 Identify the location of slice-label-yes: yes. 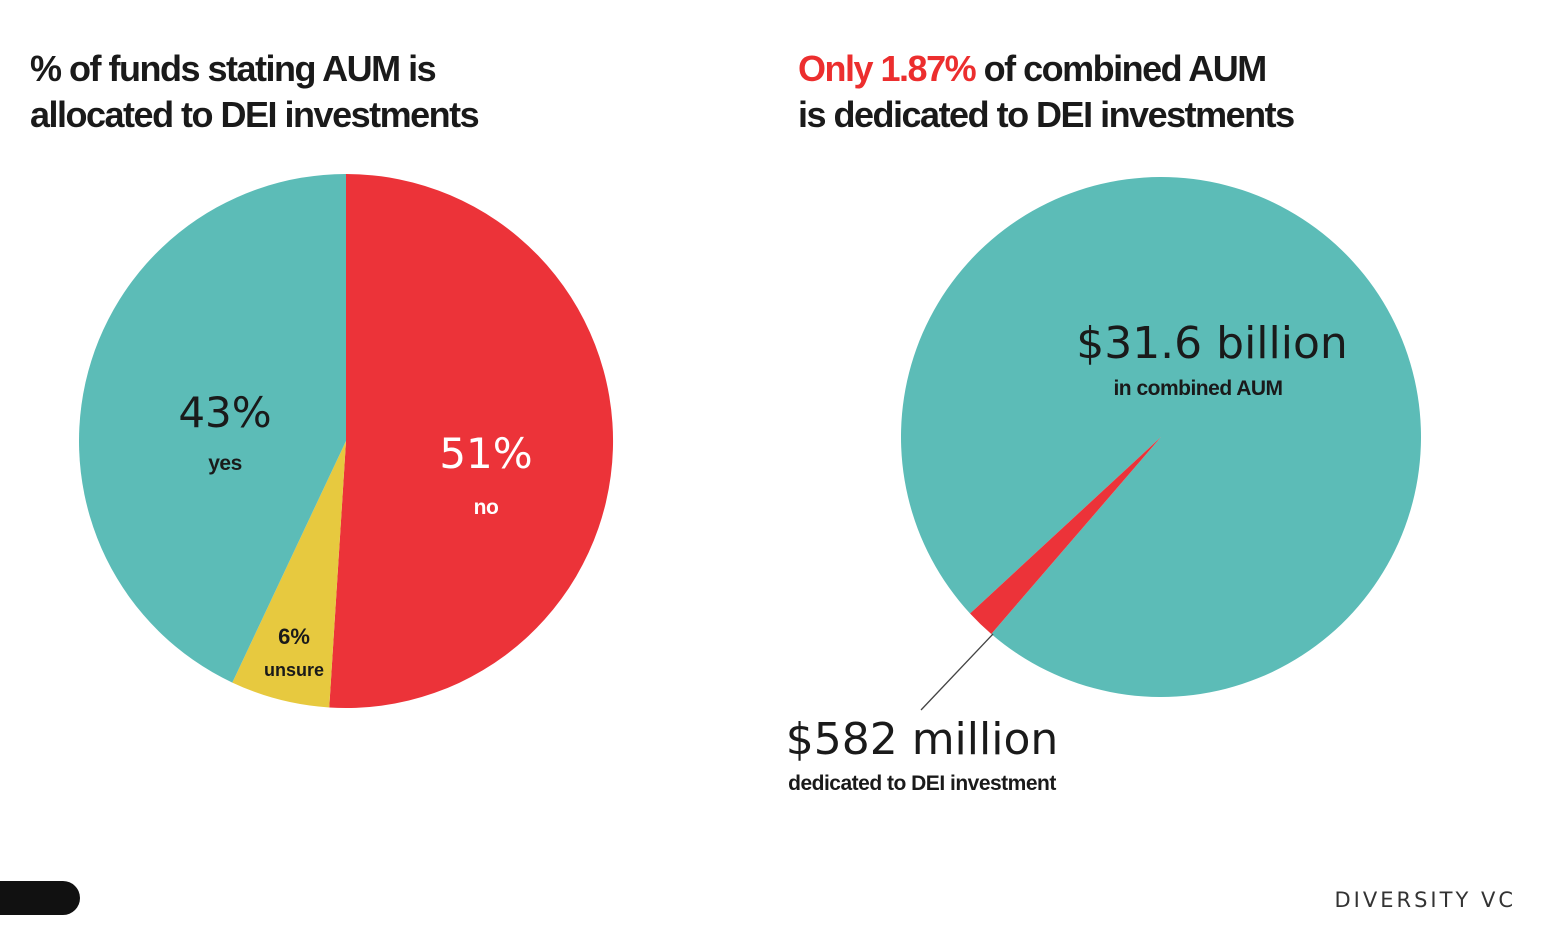
(225, 463).